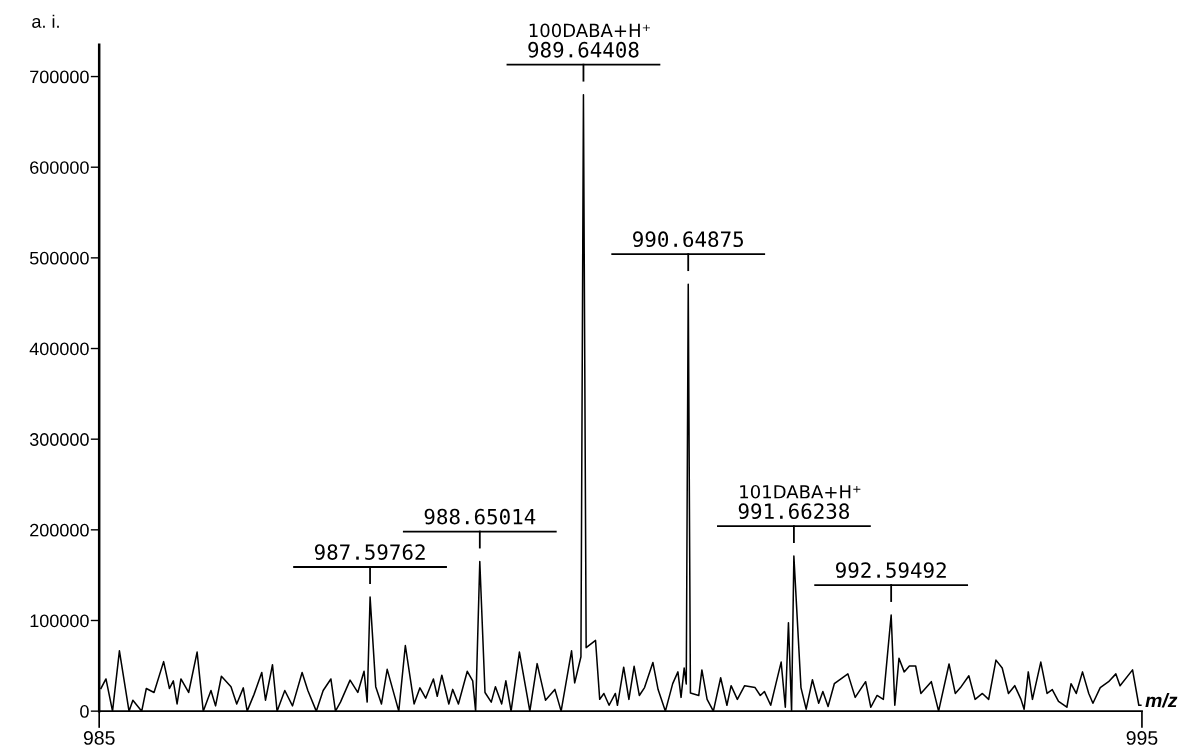 This screenshot has width=1195, height=747. I want to click on y-tick-label: 100000, so click(59, 621).